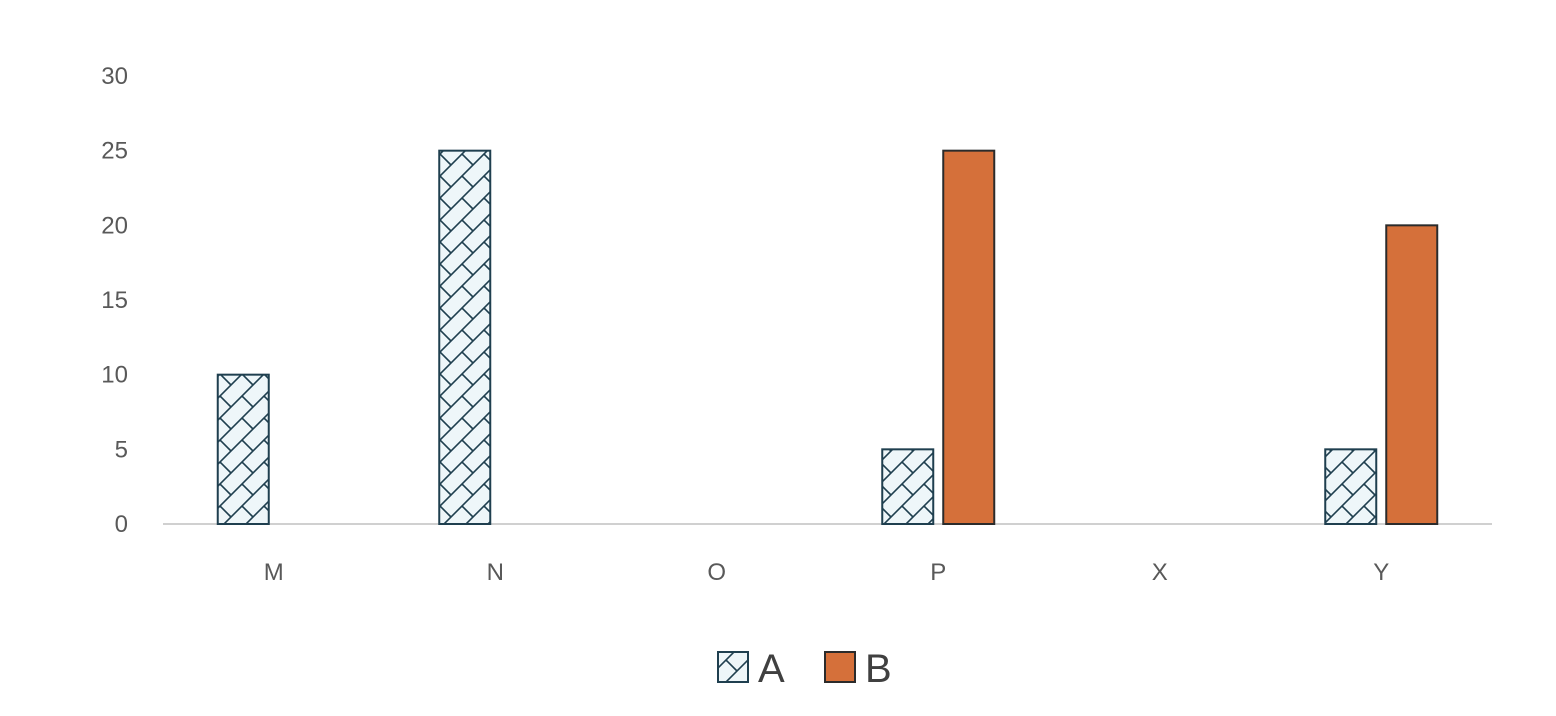  I want to click on category-label-Y: Y, so click(1381, 572).